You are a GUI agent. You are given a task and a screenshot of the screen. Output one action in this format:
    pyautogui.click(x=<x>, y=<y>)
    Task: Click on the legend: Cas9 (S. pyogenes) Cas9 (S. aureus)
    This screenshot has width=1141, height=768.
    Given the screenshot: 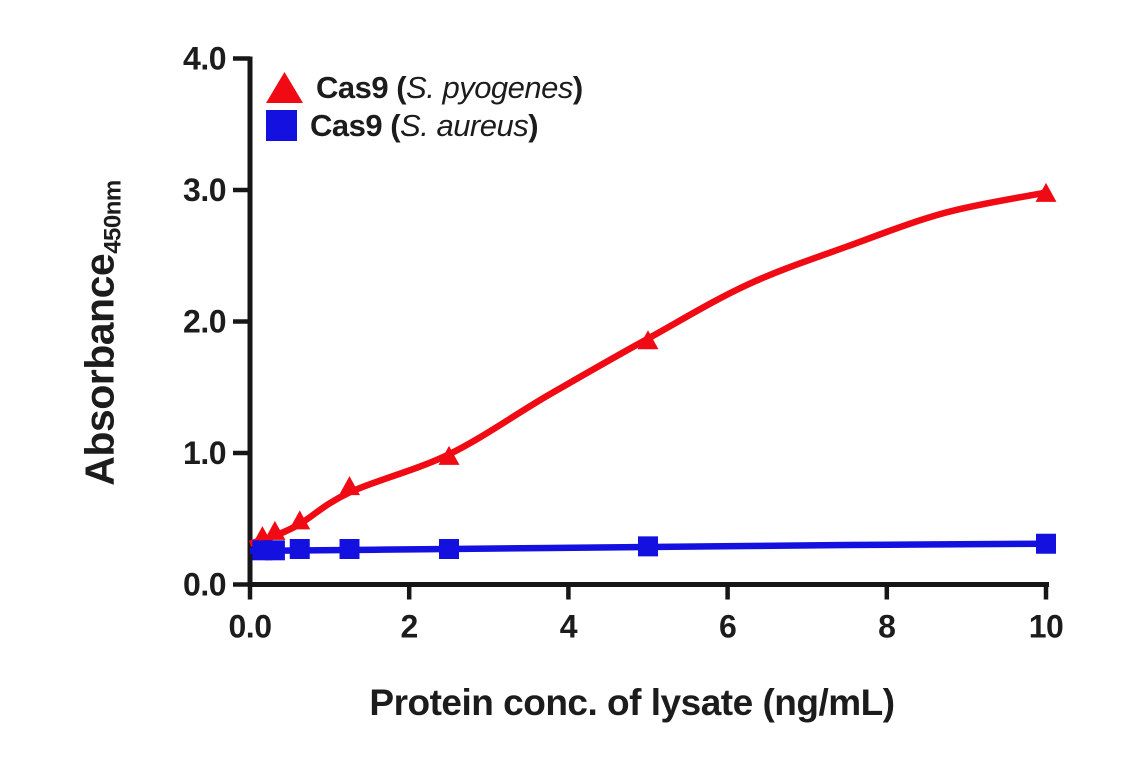 What is the action you would take?
    pyautogui.click(x=424, y=106)
    